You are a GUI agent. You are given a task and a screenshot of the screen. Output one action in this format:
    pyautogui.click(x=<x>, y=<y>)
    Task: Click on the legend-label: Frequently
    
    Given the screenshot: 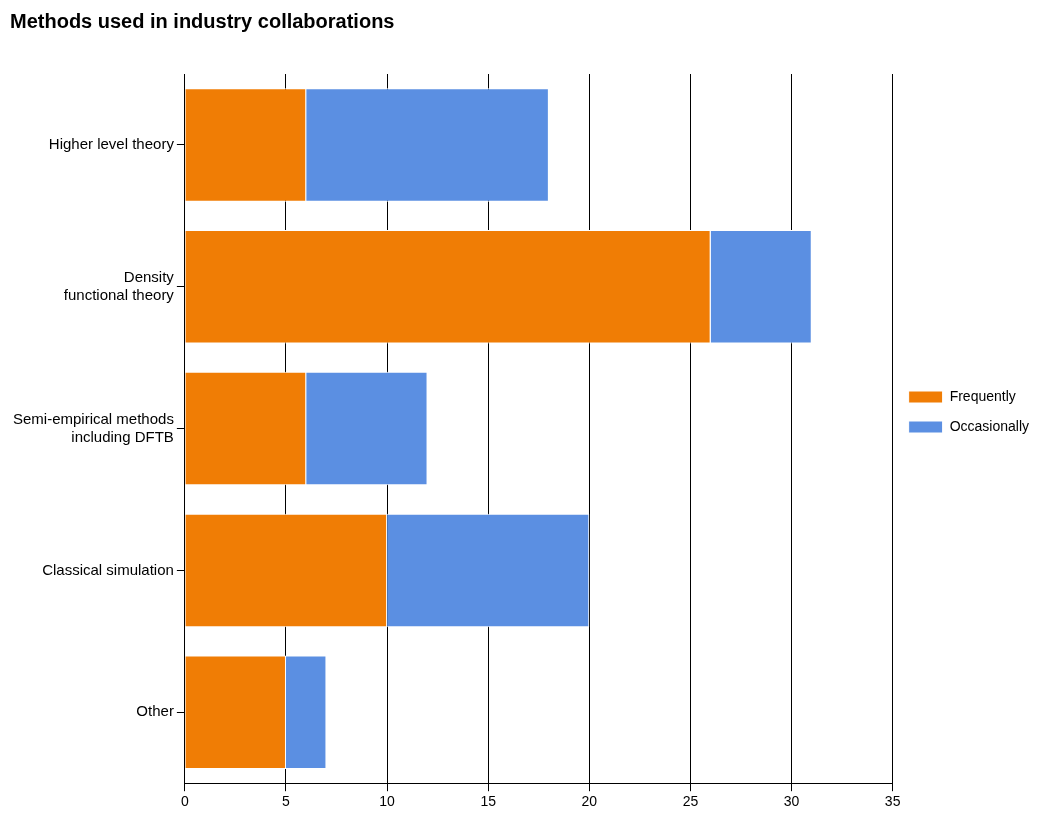 What is the action you would take?
    pyautogui.click(x=982, y=395)
    